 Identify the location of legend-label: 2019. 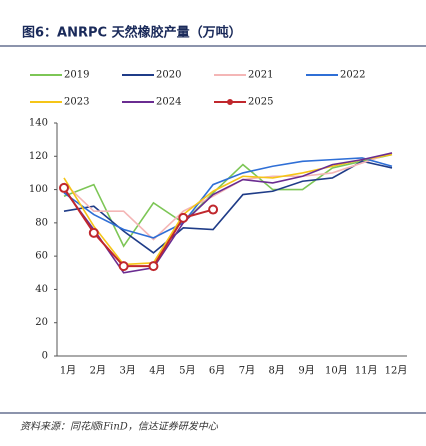
(76, 75).